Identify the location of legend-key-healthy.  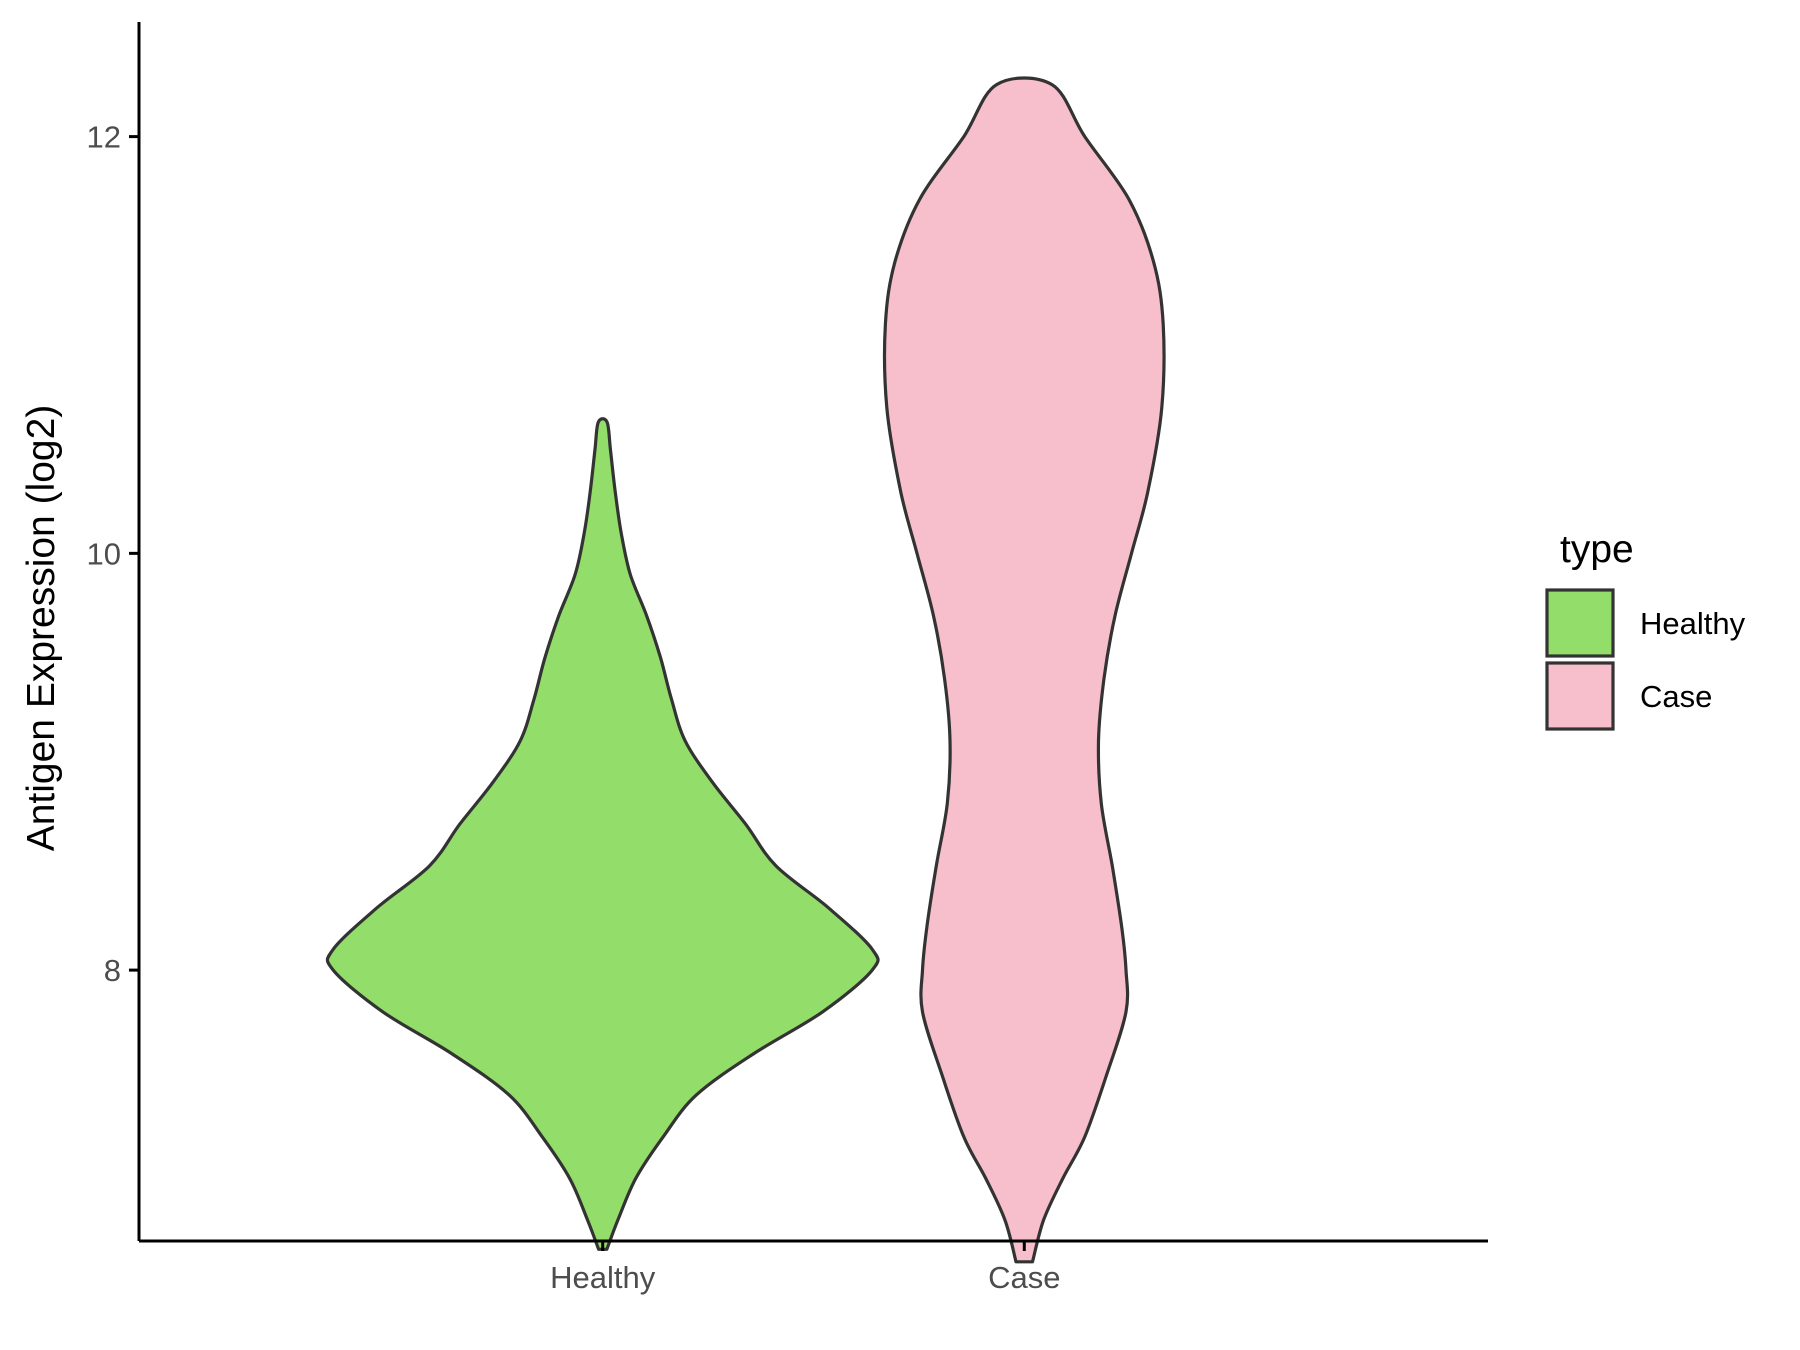
(1580, 623).